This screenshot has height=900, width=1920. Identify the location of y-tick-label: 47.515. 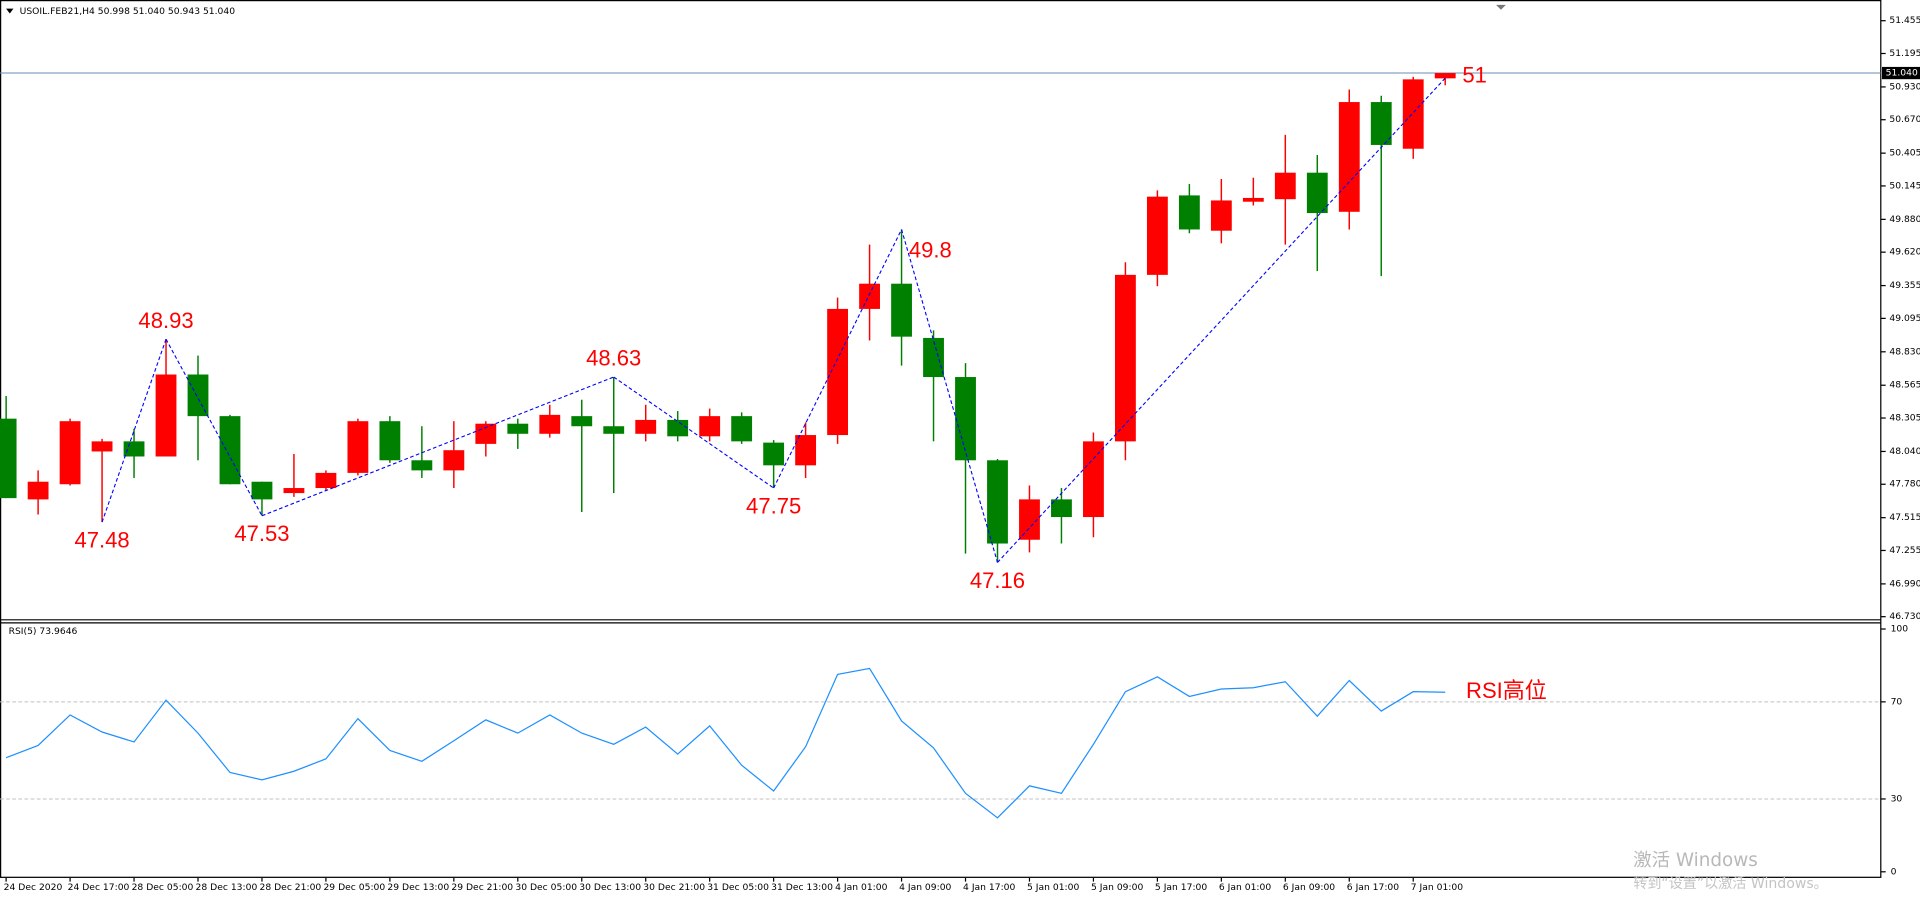
(1904, 517).